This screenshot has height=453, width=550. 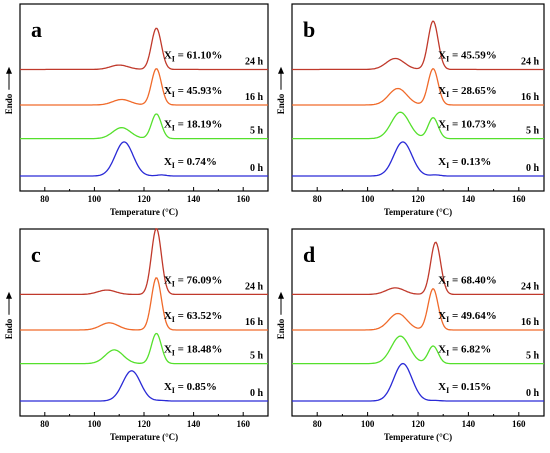 I want to click on panel-letter: c, so click(x=36, y=254).